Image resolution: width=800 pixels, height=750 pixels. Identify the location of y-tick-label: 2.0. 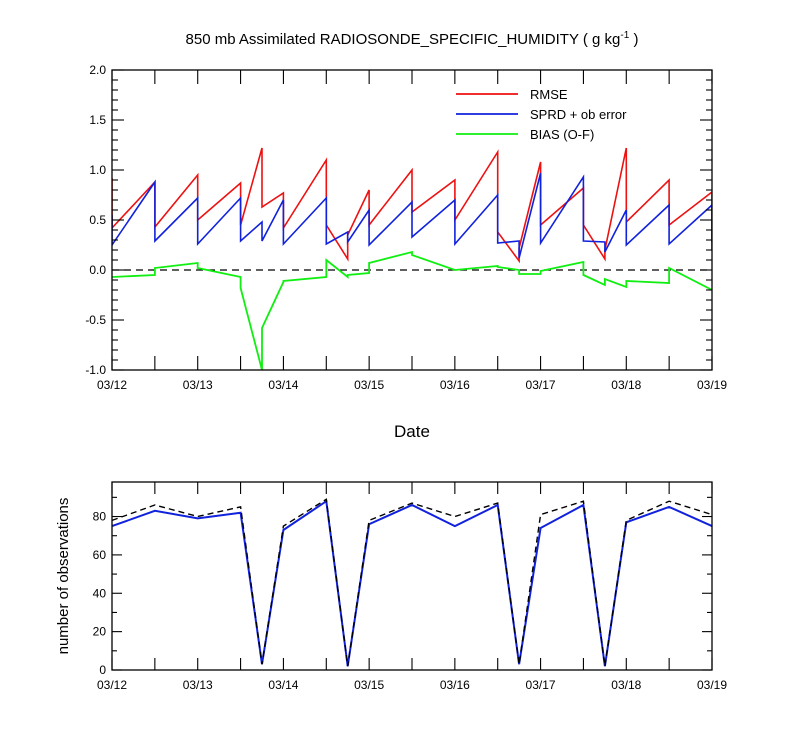
(97, 70).